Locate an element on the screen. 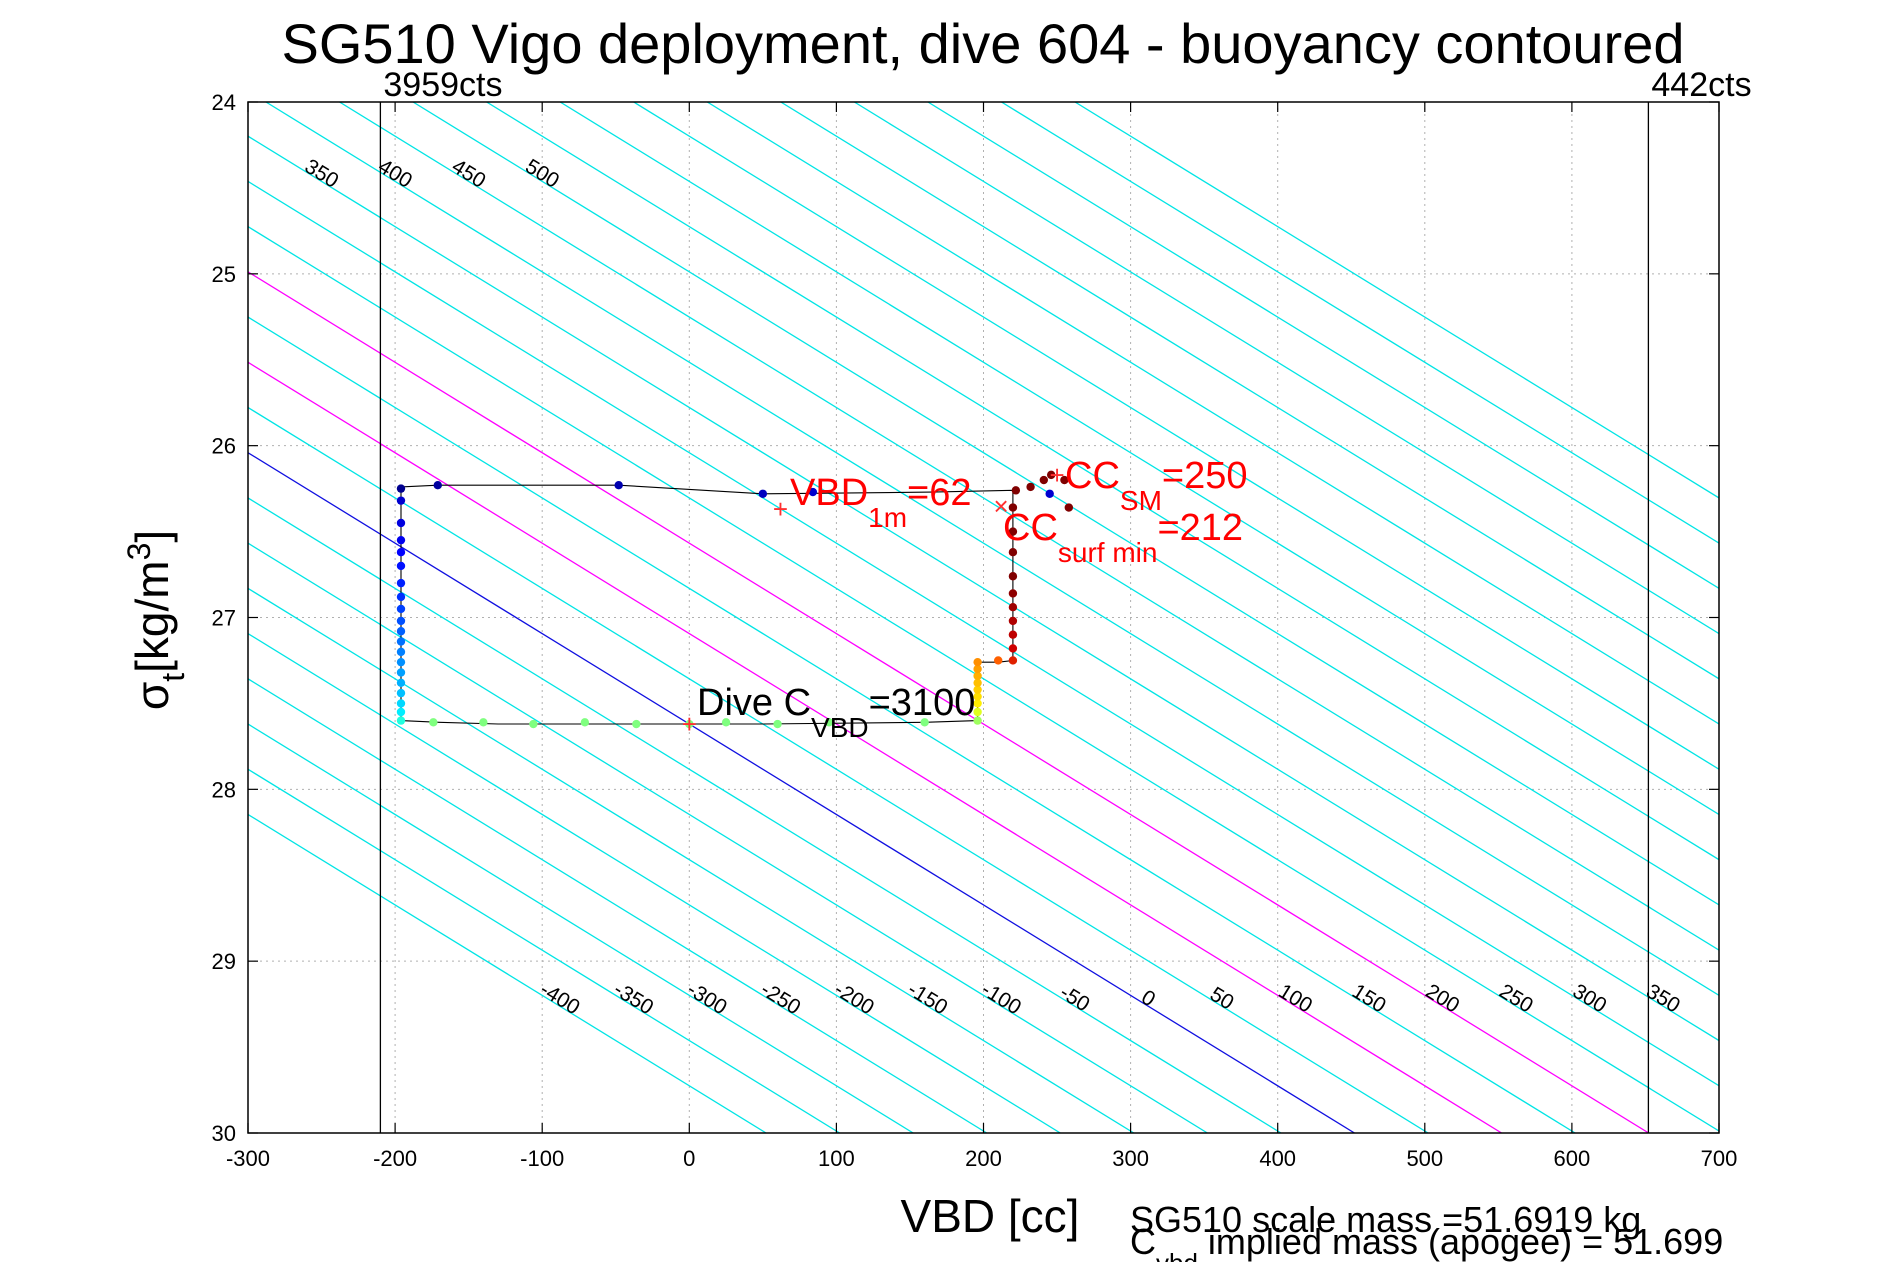 This screenshot has width=1891, height=1262. cc-surf-min-annotation: CCsurf min=212 is located at coordinates (1123, 537).